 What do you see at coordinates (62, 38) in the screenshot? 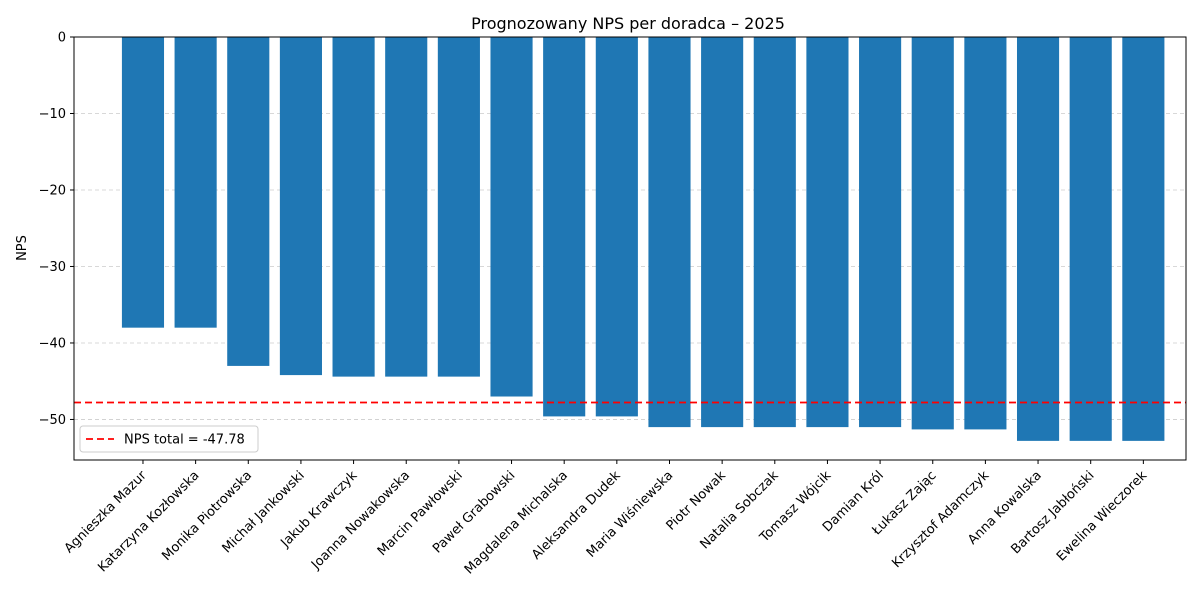
I see `y-tick-label: 0` at bounding box center [62, 38].